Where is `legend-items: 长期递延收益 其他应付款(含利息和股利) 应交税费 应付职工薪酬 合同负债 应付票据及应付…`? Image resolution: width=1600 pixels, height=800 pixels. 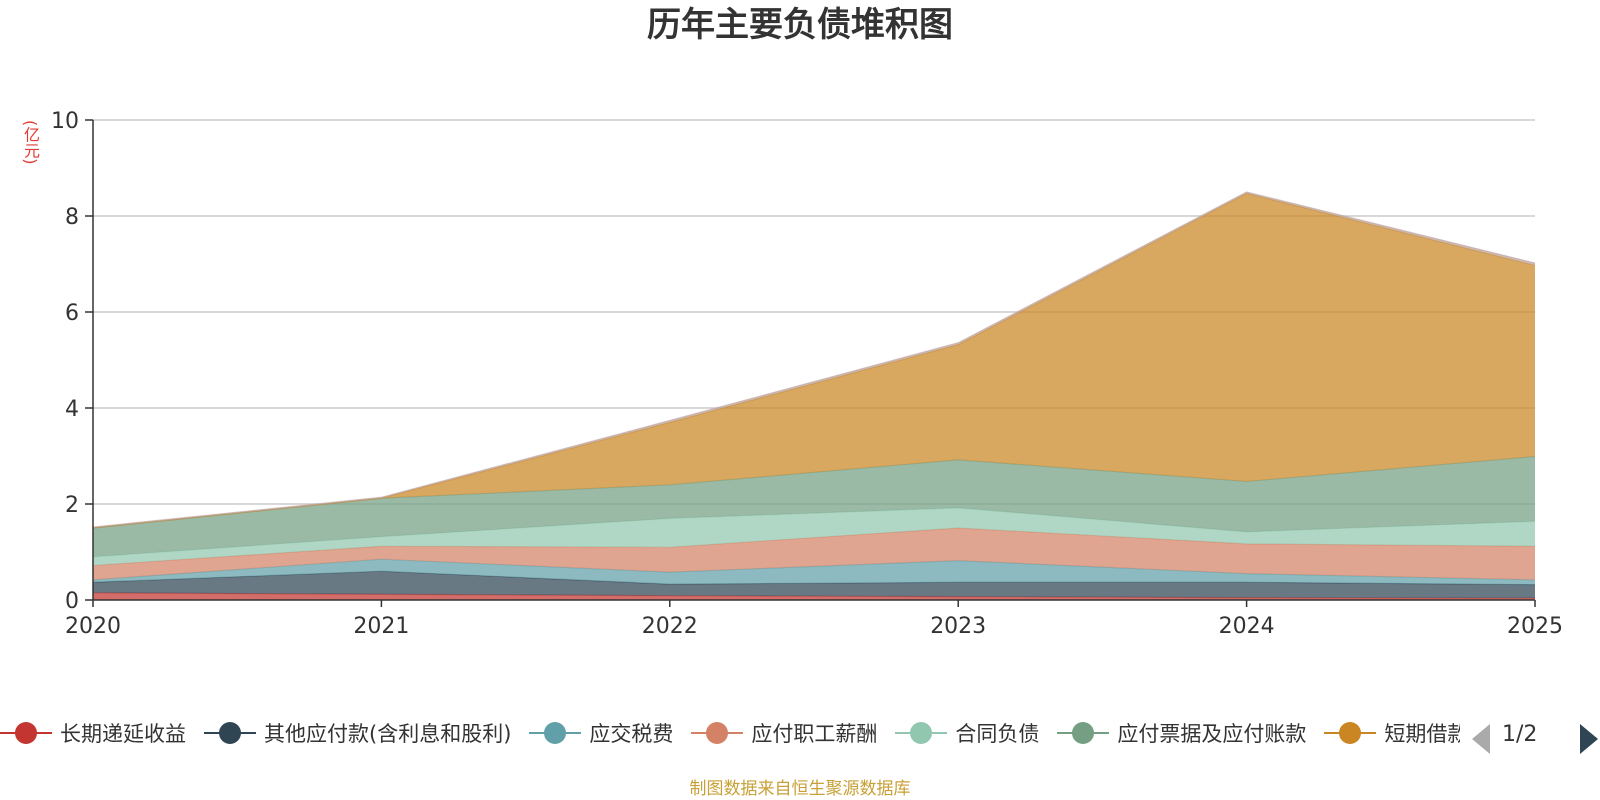
legend-items: 长期递延收益 其他应付款(含利息和股利) 应交税费 应付职工薪酬 合同负债 应付票据及应付… is located at coordinates (730, 733).